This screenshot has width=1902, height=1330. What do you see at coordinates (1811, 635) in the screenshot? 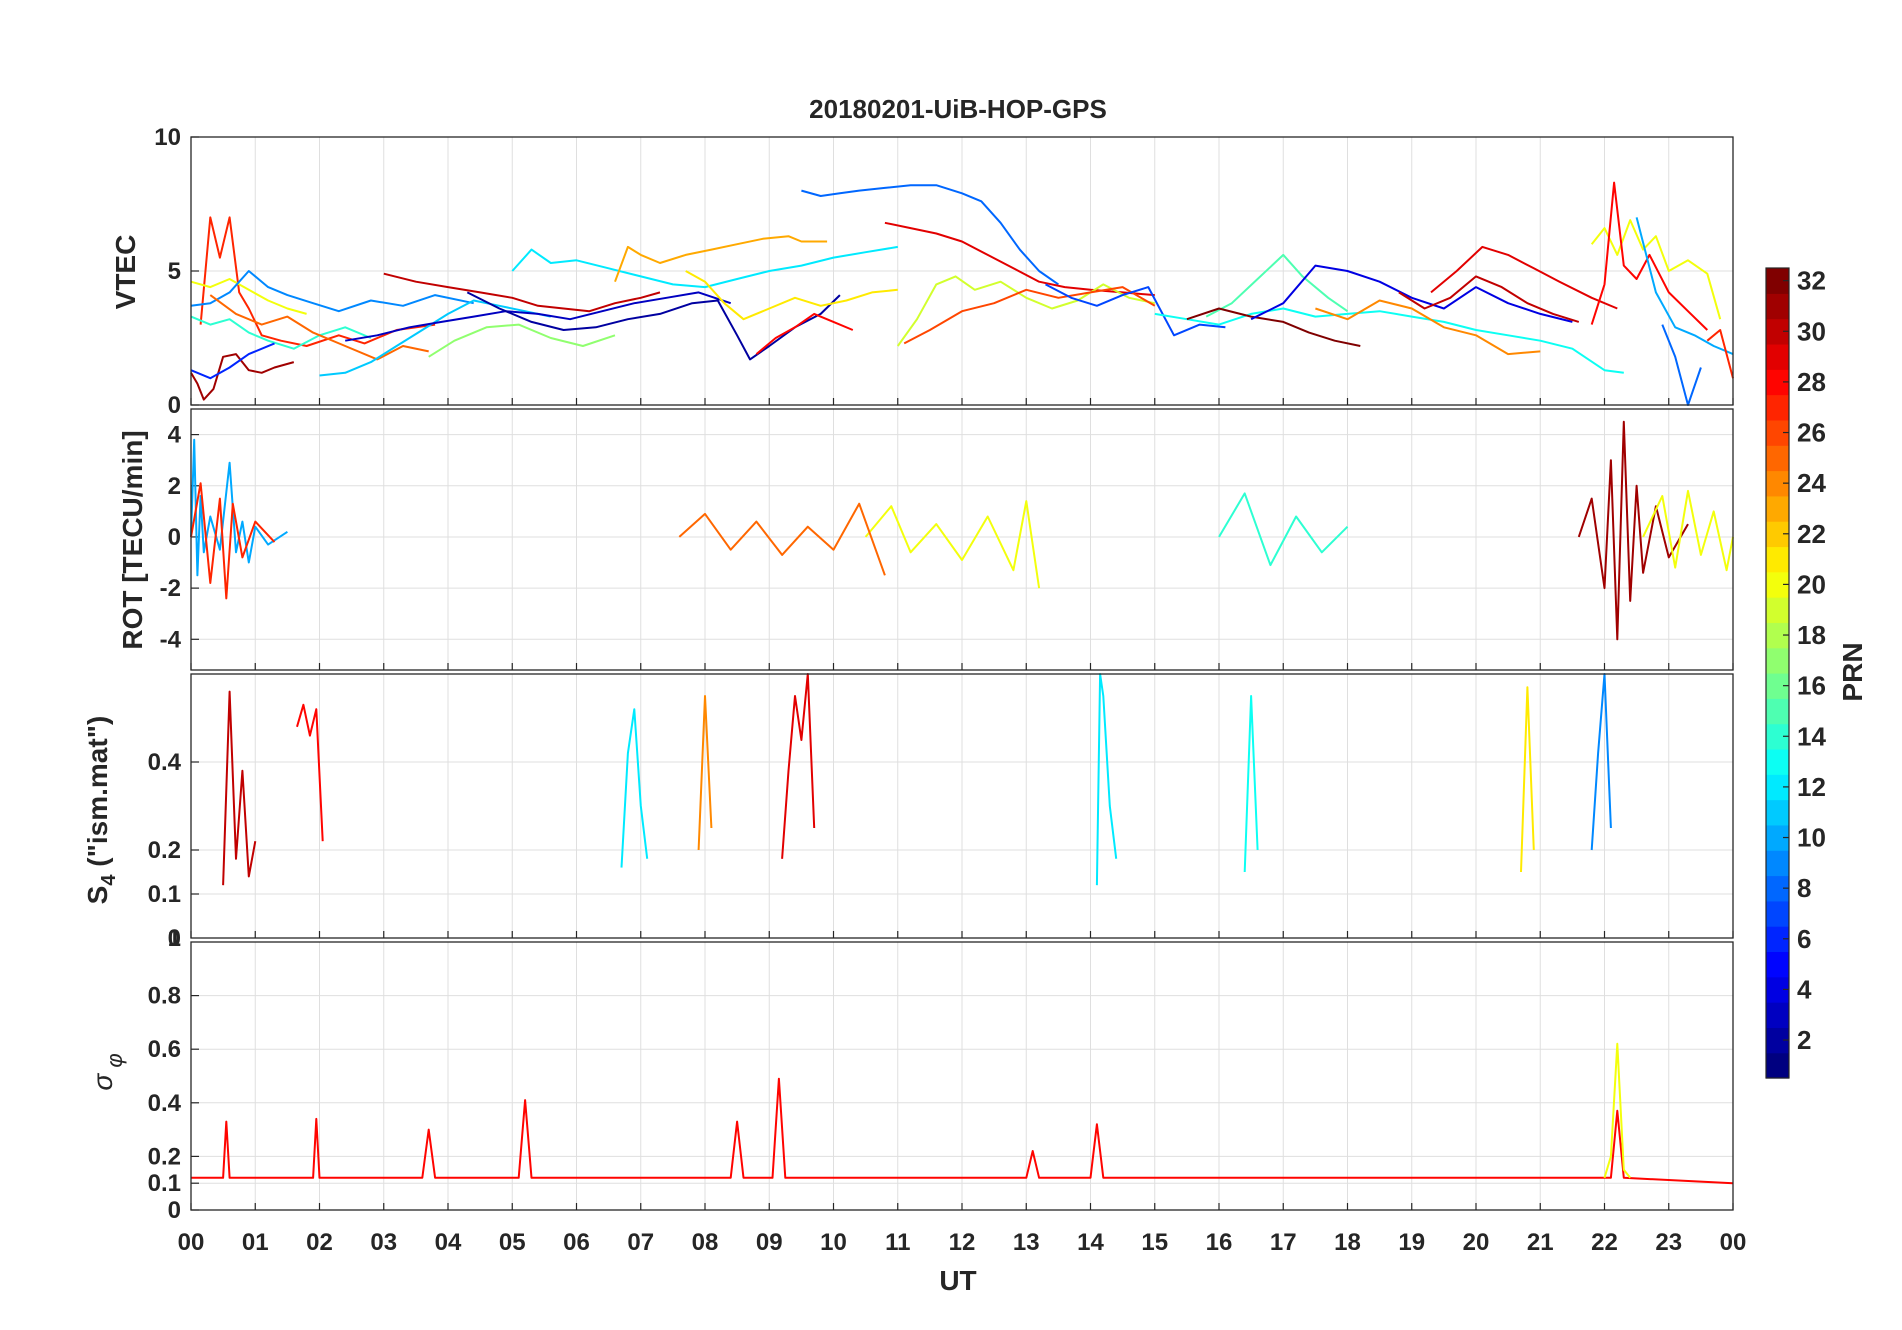
I see `colorbar-tick-label: 18` at bounding box center [1811, 635].